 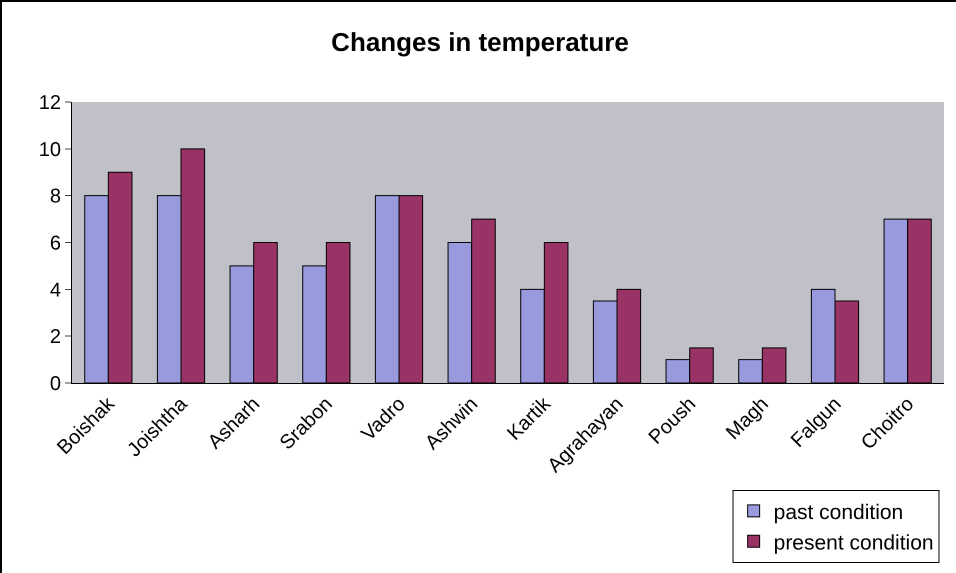 I want to click on y-tick-label: 12, so click(x=49, y=103).